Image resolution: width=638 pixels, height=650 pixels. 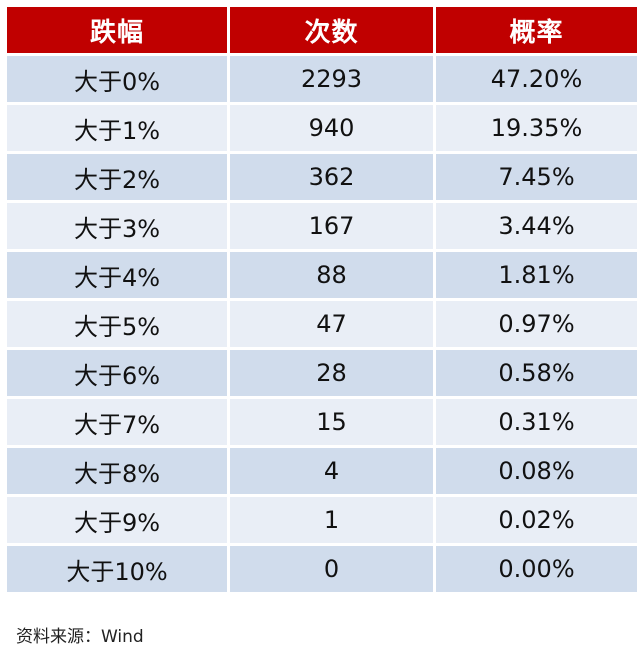 I want to click on header-count: 次数, so click(x=331, y=30).